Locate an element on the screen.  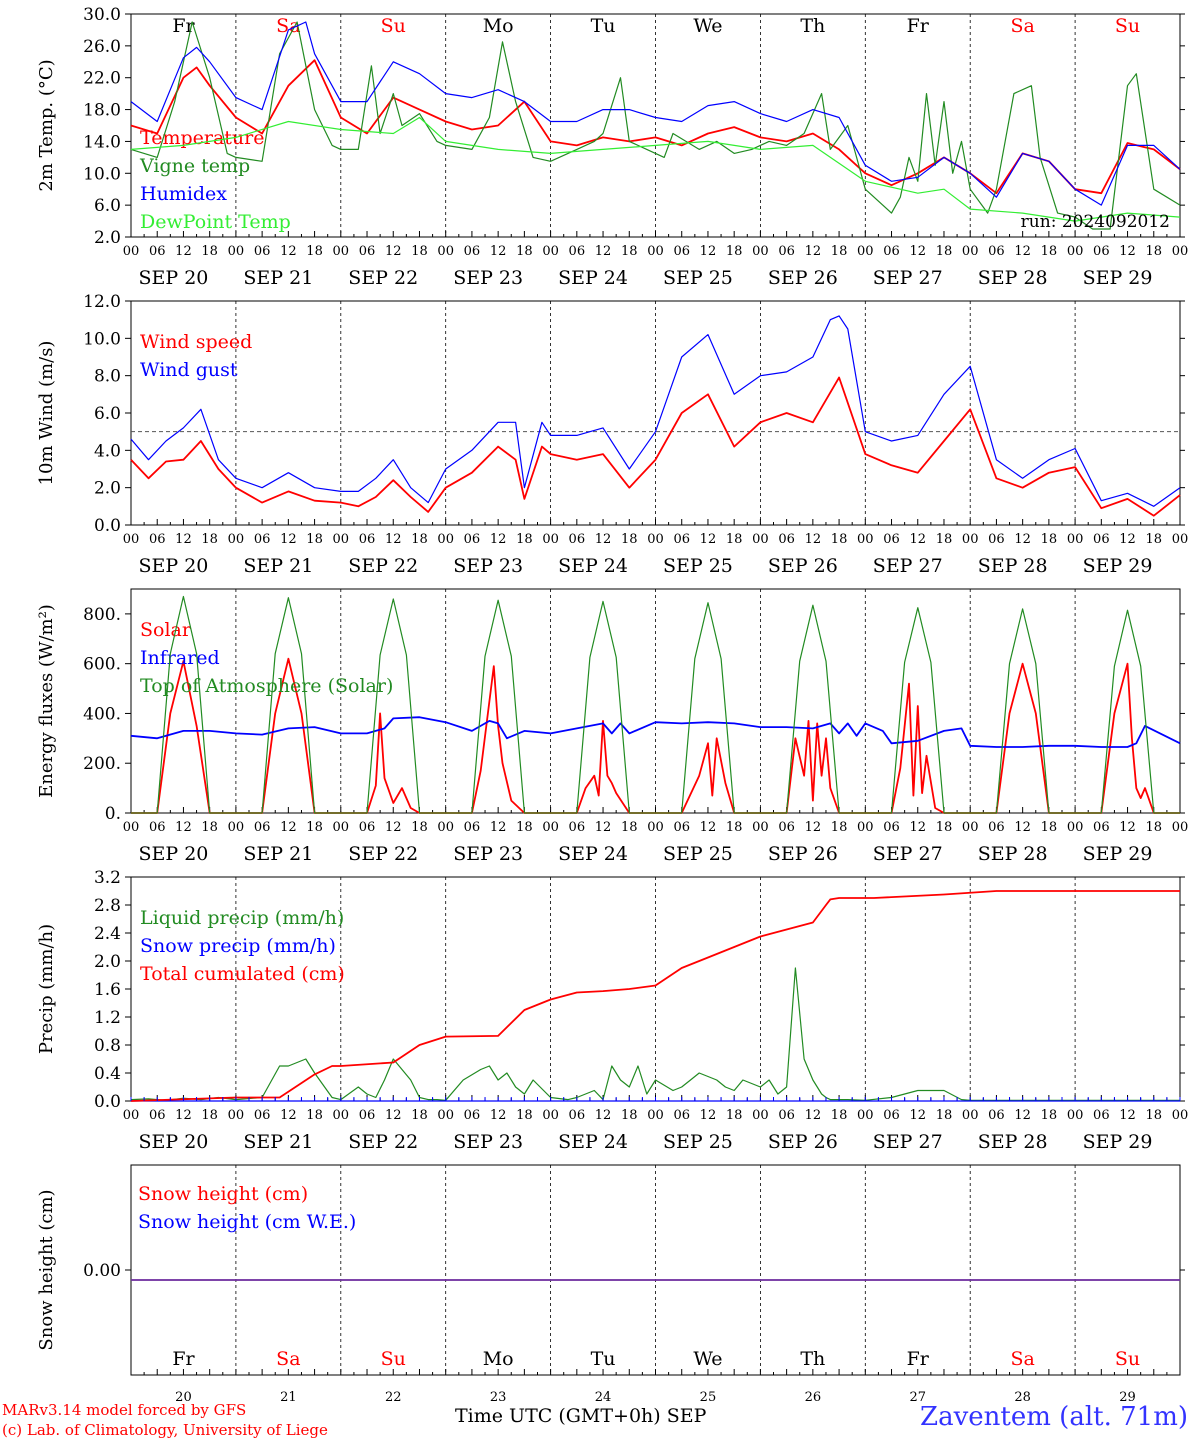
panel4-y-tick-label: 0.8 is located at coordinates (107, 1046).